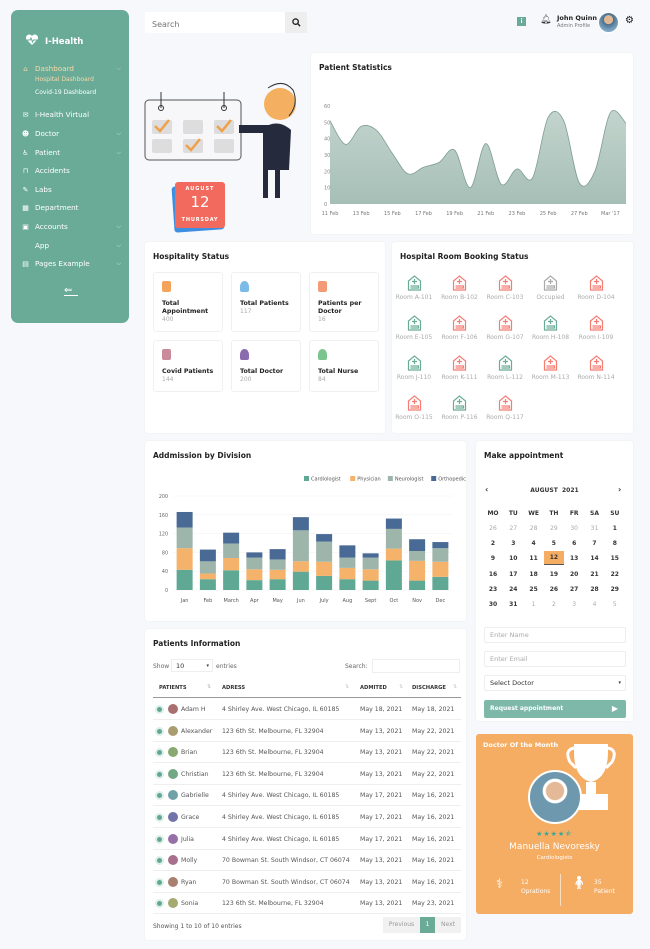 The image size is (650, 949). Describe the element at coordinates (414, 408) in the screenshot. I see `room-booked: Room O-115` at that location.